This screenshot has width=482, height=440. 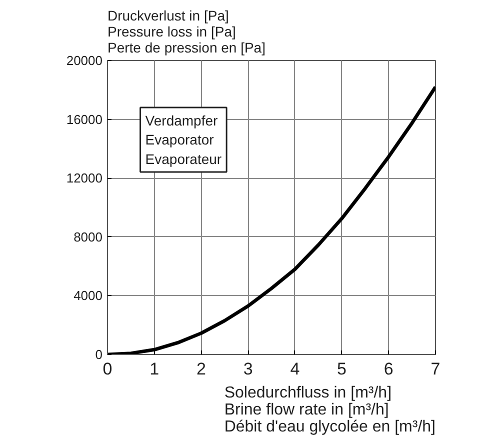 What do you see at coordinates (330, 410) in the screenshot?
I see `x-axis-title: Soledurchfluss in [m³/h] Brine flow rate in [m³/h] Débit d'eau glycolée en [m³/h]` at bounding box center [330, 410].